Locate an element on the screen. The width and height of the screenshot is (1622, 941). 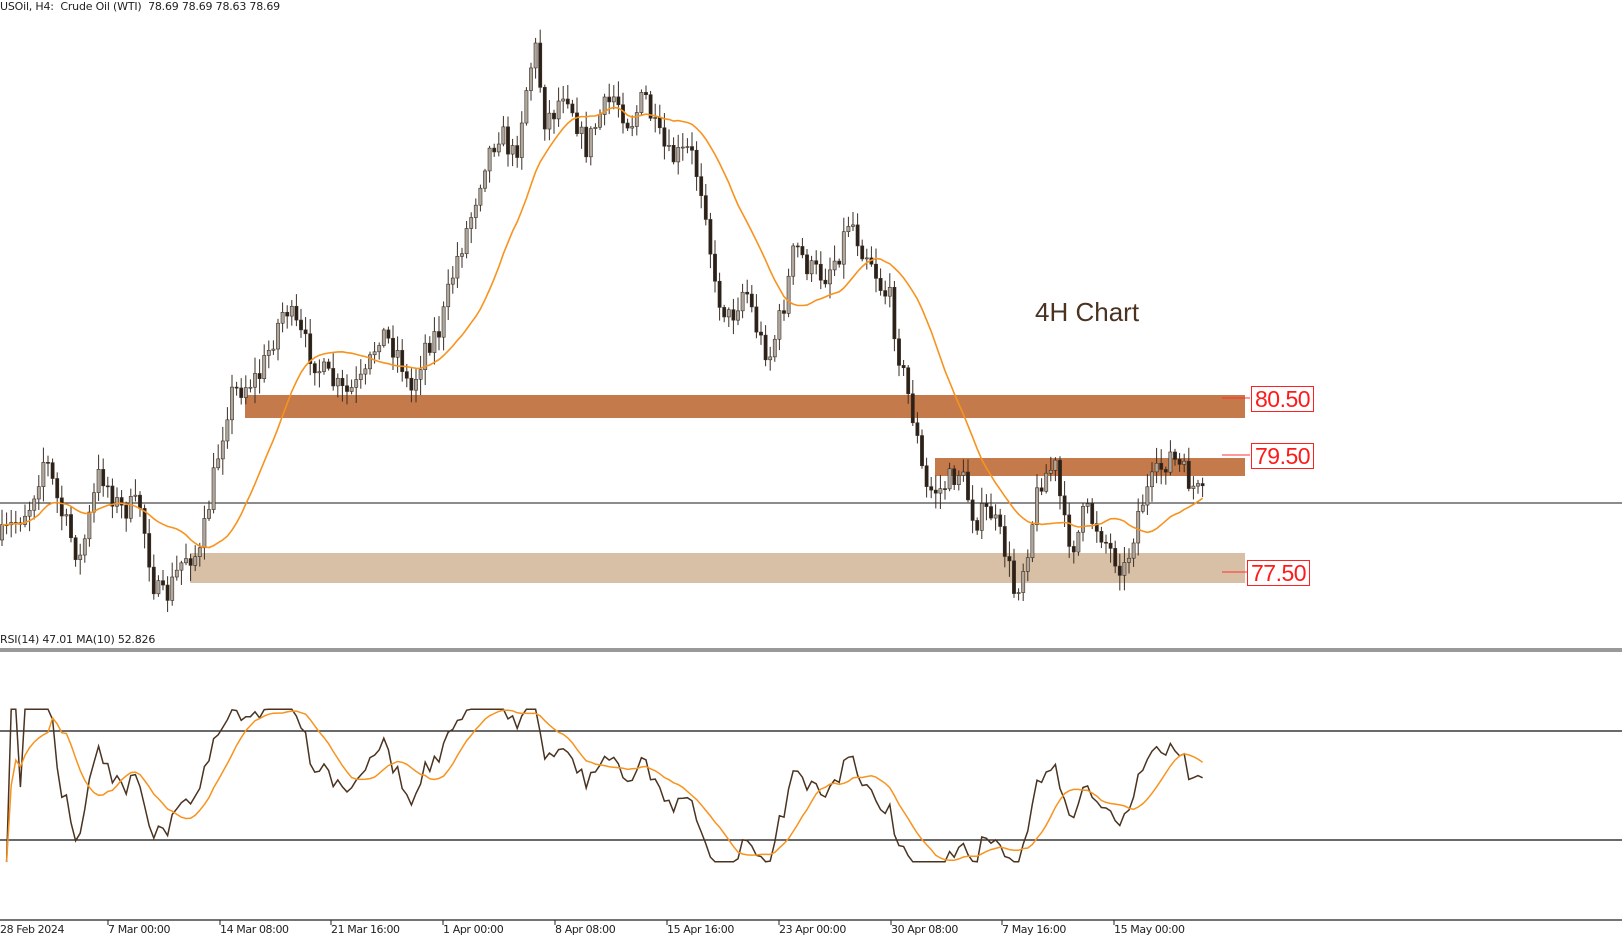
time-label: 28 Feb 2024 is located at coordinates (32, 929).